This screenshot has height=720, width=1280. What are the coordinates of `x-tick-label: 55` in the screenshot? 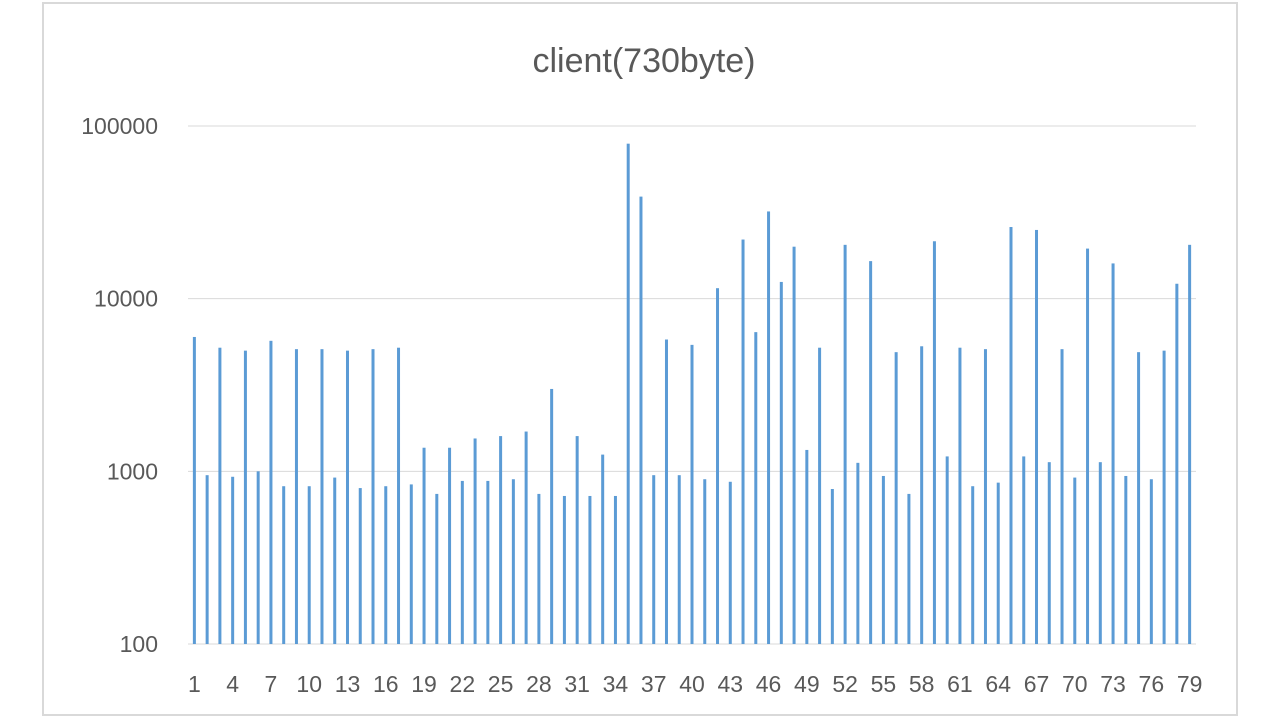 It's located at (884, 684).